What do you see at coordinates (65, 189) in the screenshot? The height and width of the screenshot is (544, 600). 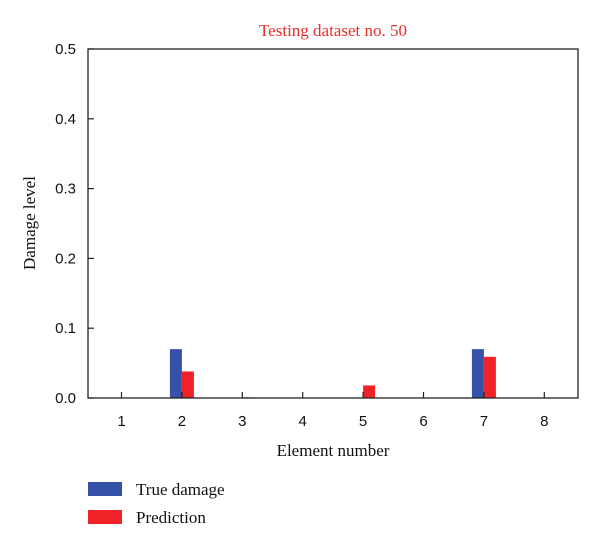 I see `y-tick-label: 0.3` at bounding box center [65, 189].